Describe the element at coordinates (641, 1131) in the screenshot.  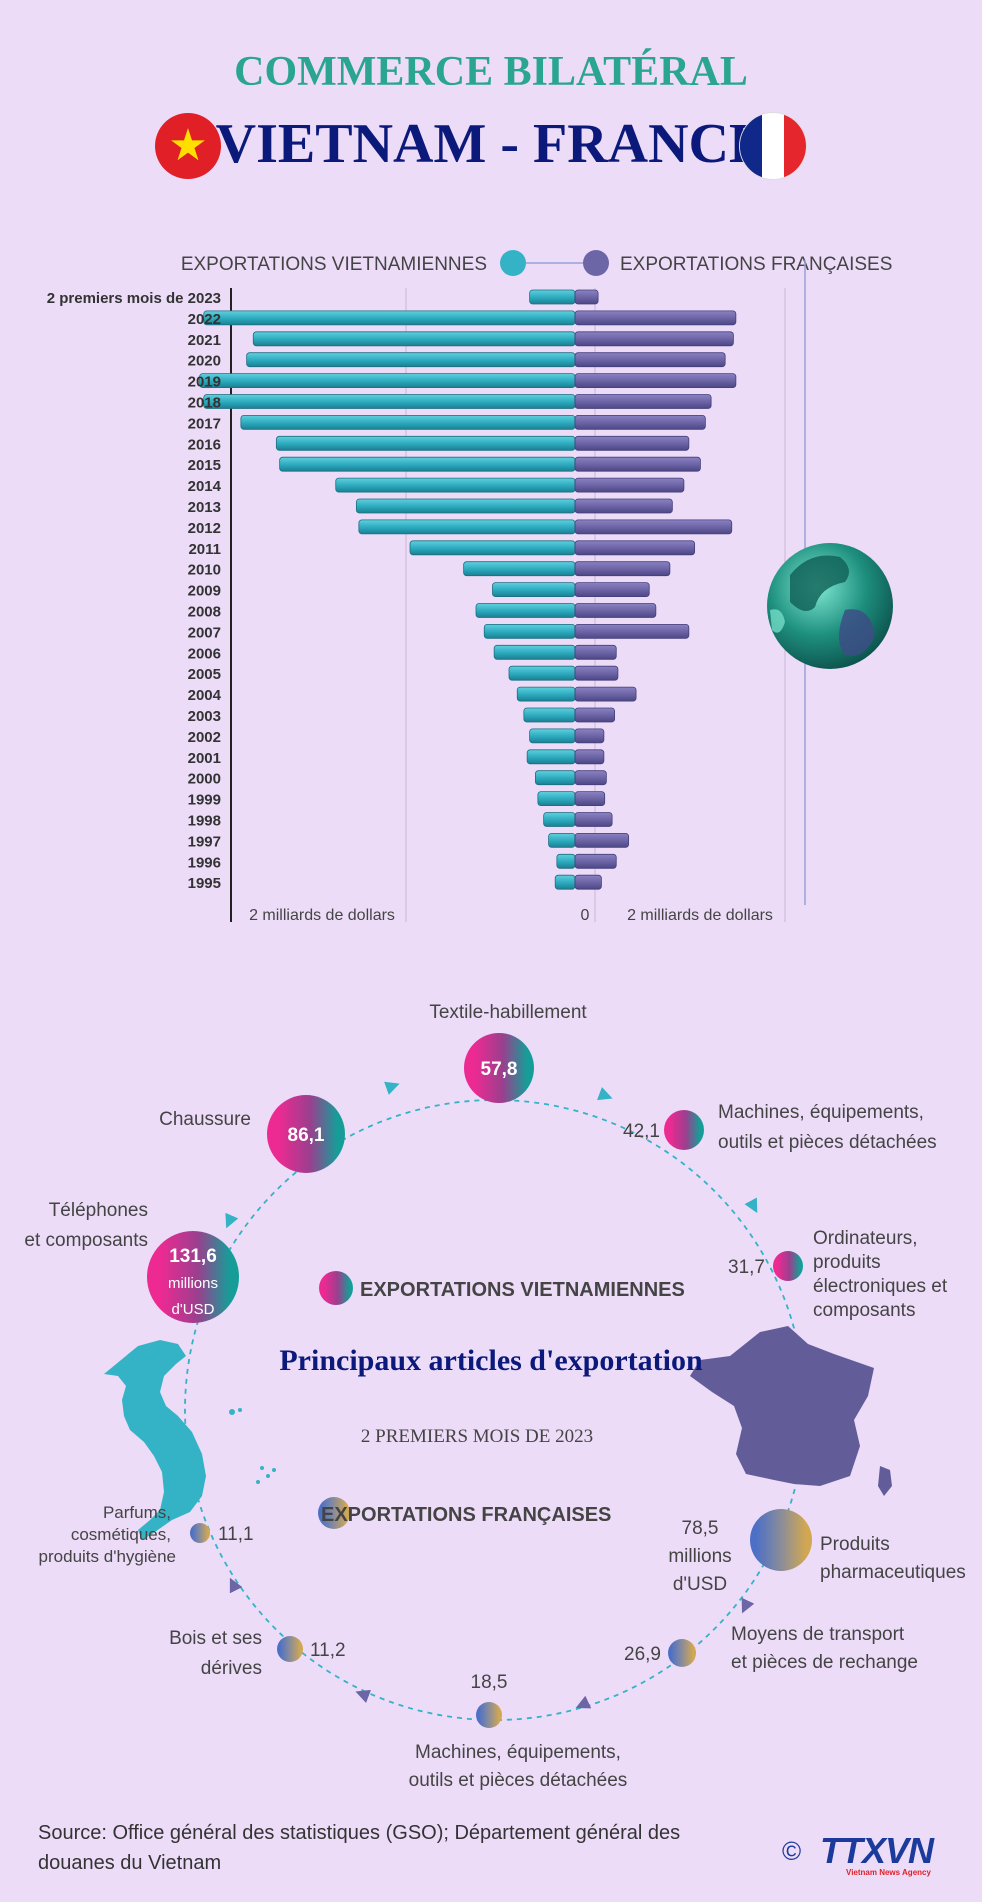
I see `bubble-machines-vn-value: 42,1` at that location.